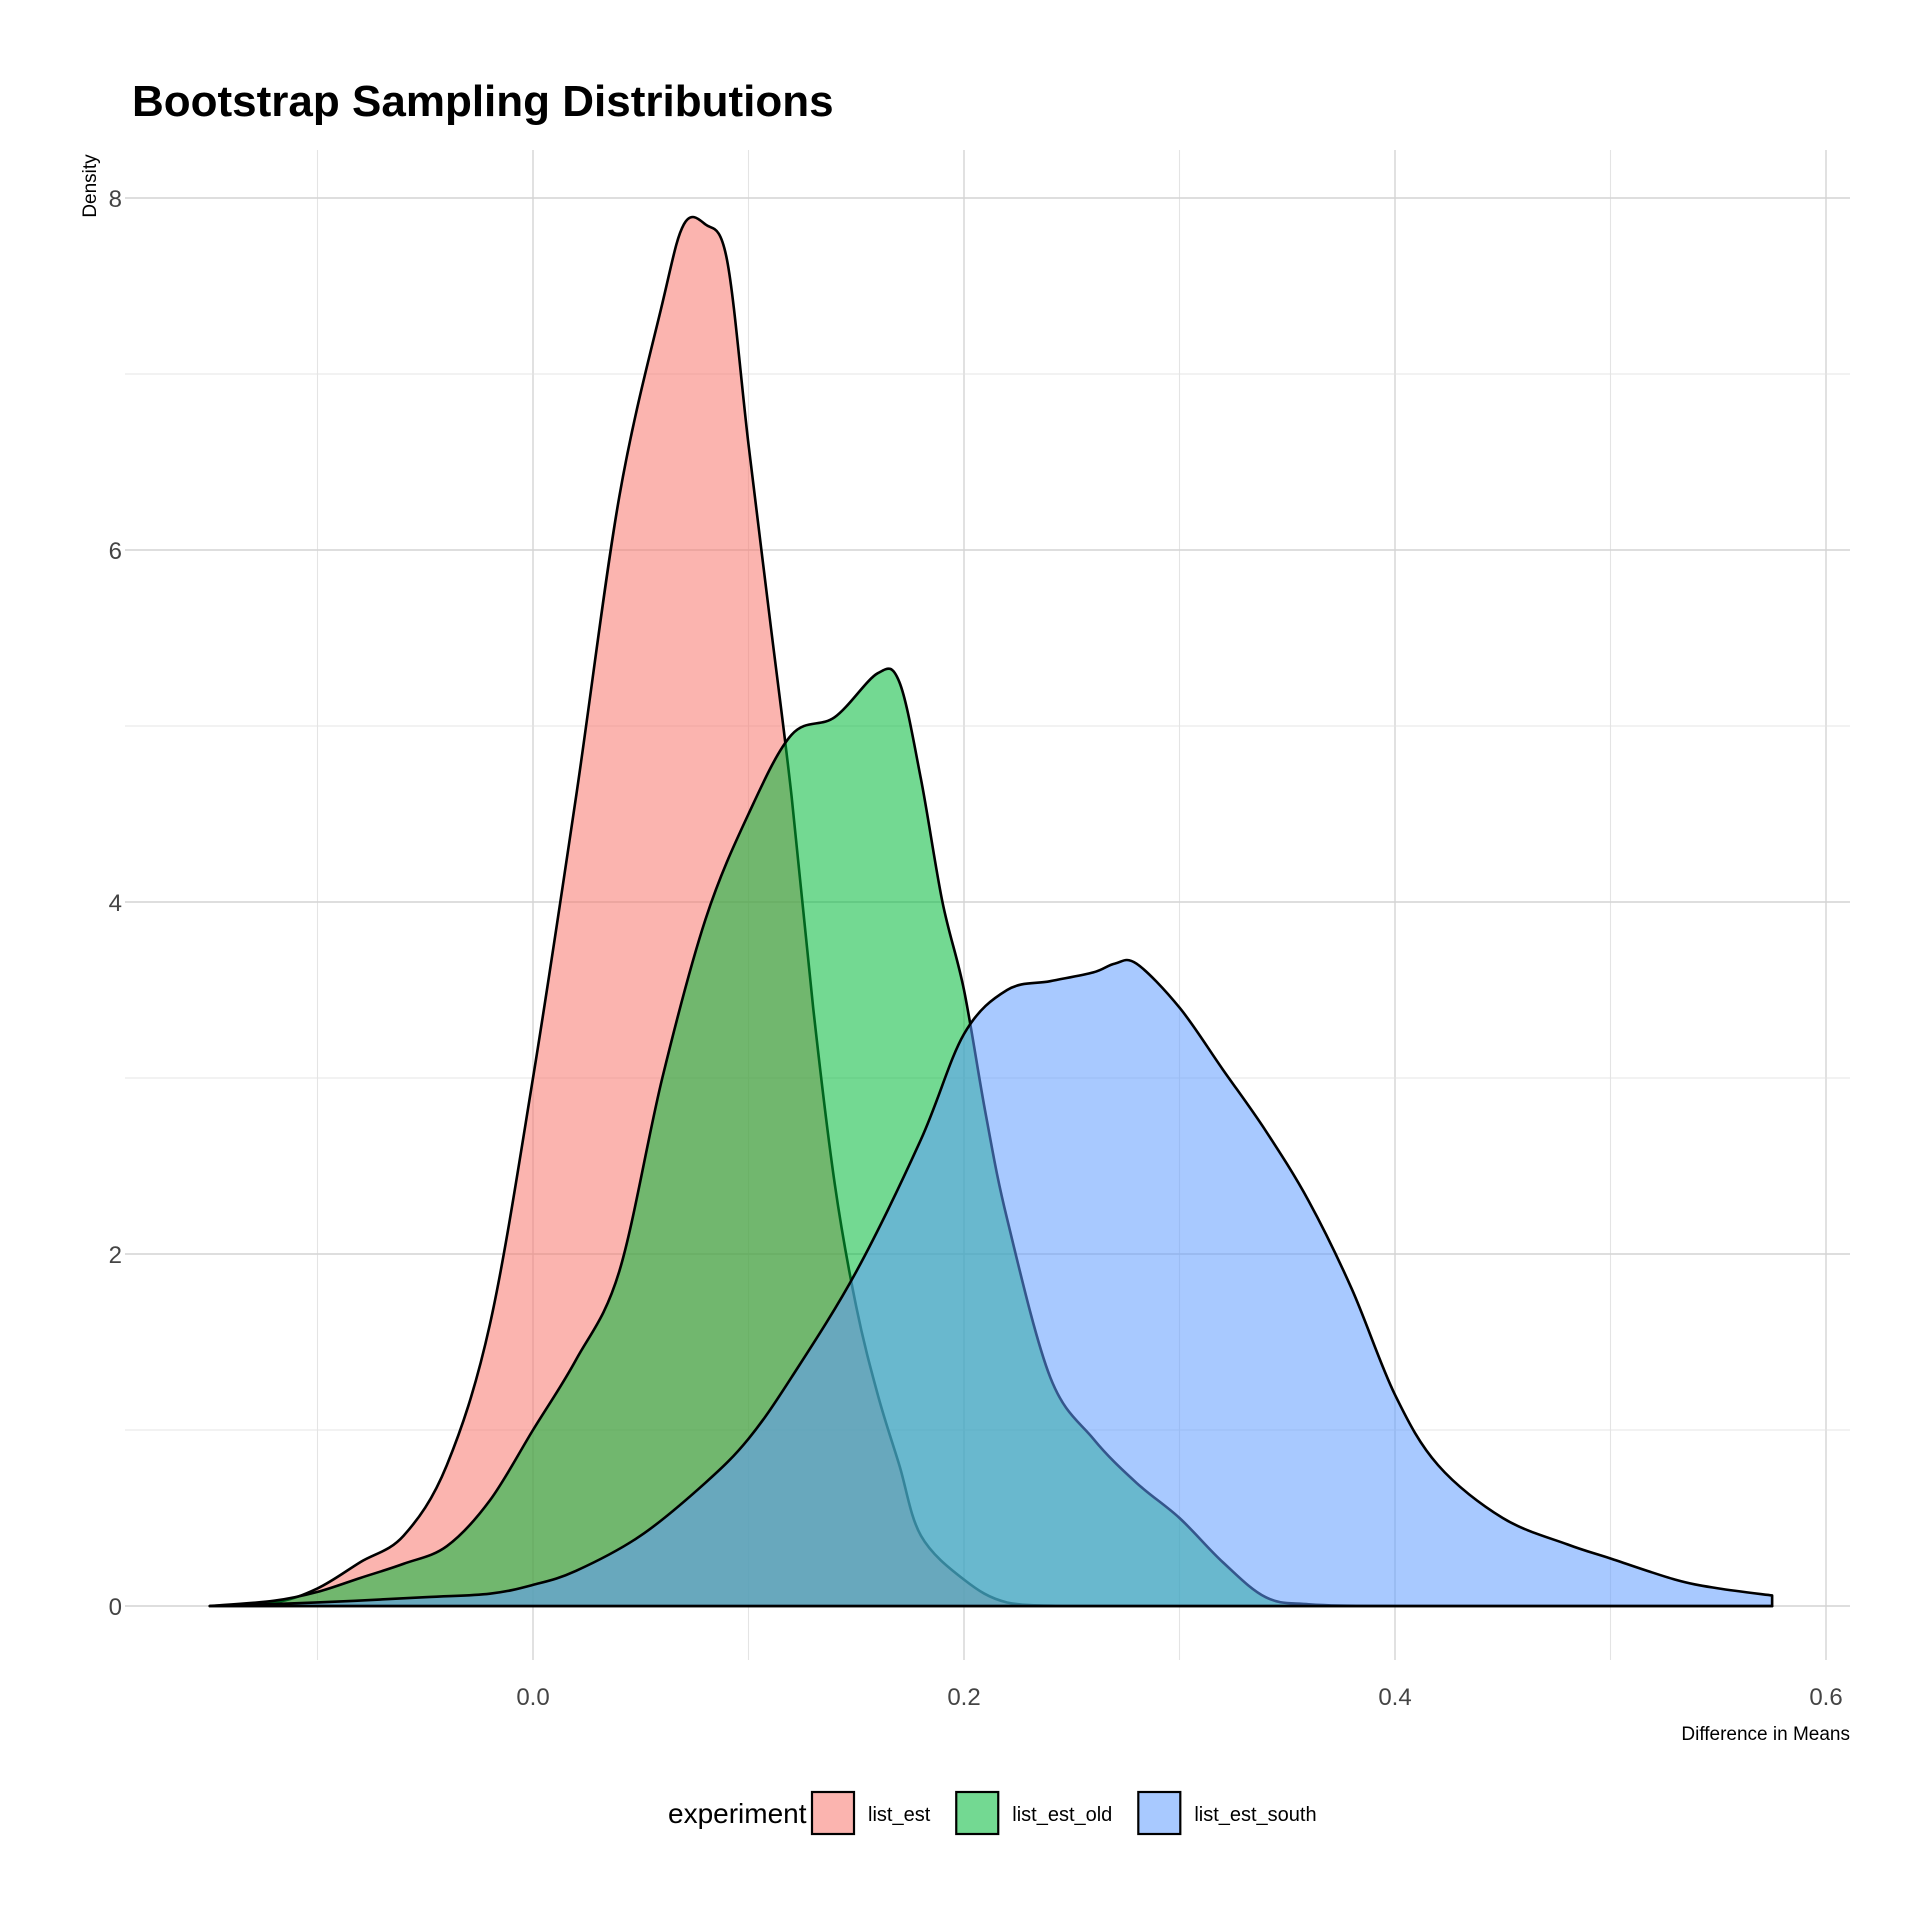 The image size is (1920, 1920). I want to click on y-tick-label: 4, so click(115, 903).